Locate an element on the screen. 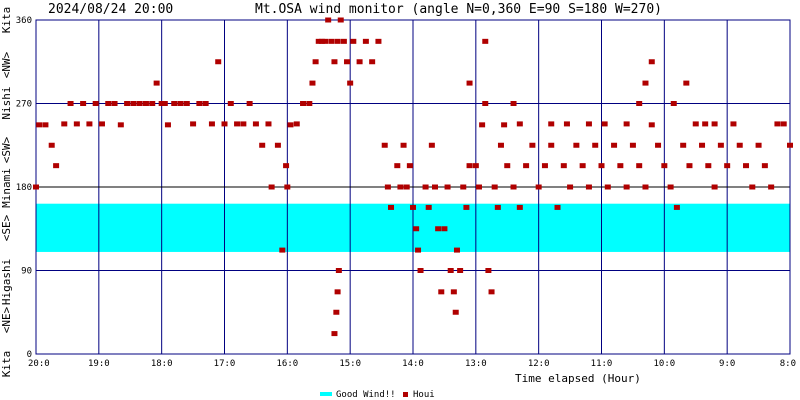 The height and width of the screenshot is (400, 800). y-tick-label: 90 is located at coordinates (26, 272).